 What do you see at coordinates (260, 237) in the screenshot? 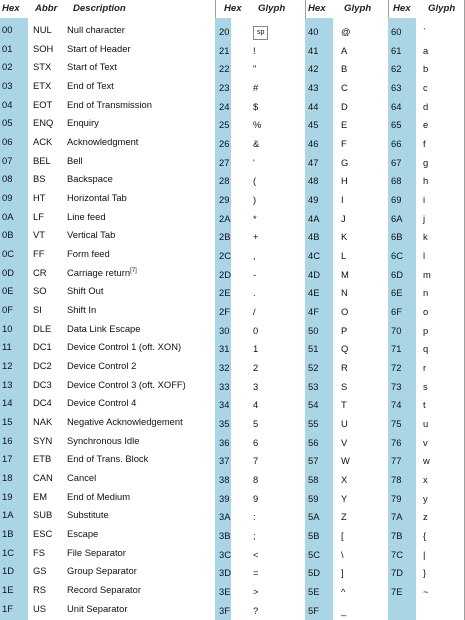
I see `table-row: 2B +` at bounding box center [260, 237].